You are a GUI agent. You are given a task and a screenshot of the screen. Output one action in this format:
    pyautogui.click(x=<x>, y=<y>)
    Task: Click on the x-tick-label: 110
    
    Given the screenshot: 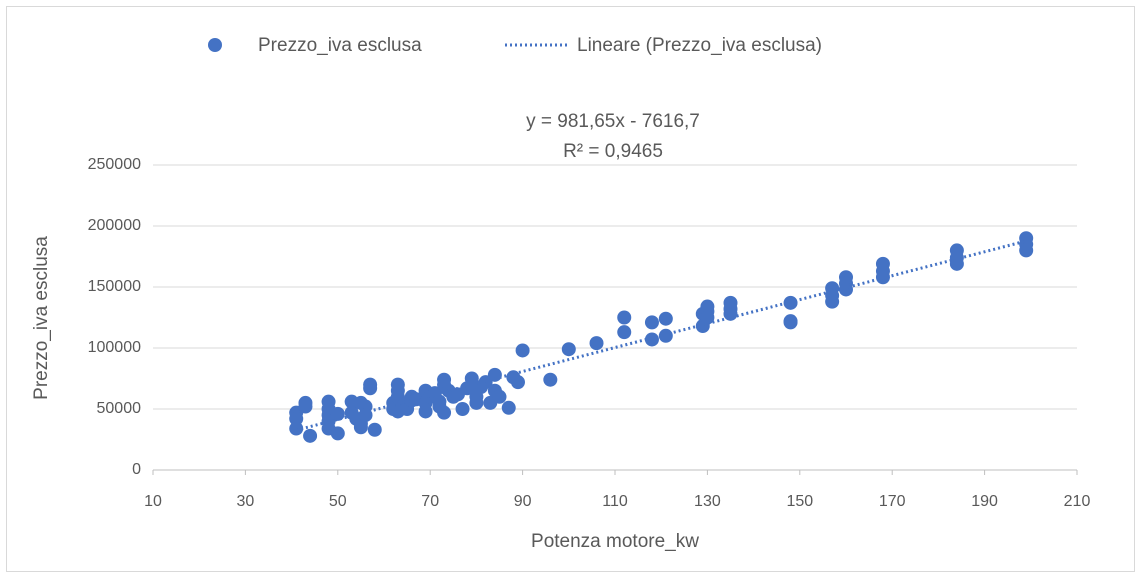 What is the action you would take?
    pyautogui.click(x=615, y=501)
    